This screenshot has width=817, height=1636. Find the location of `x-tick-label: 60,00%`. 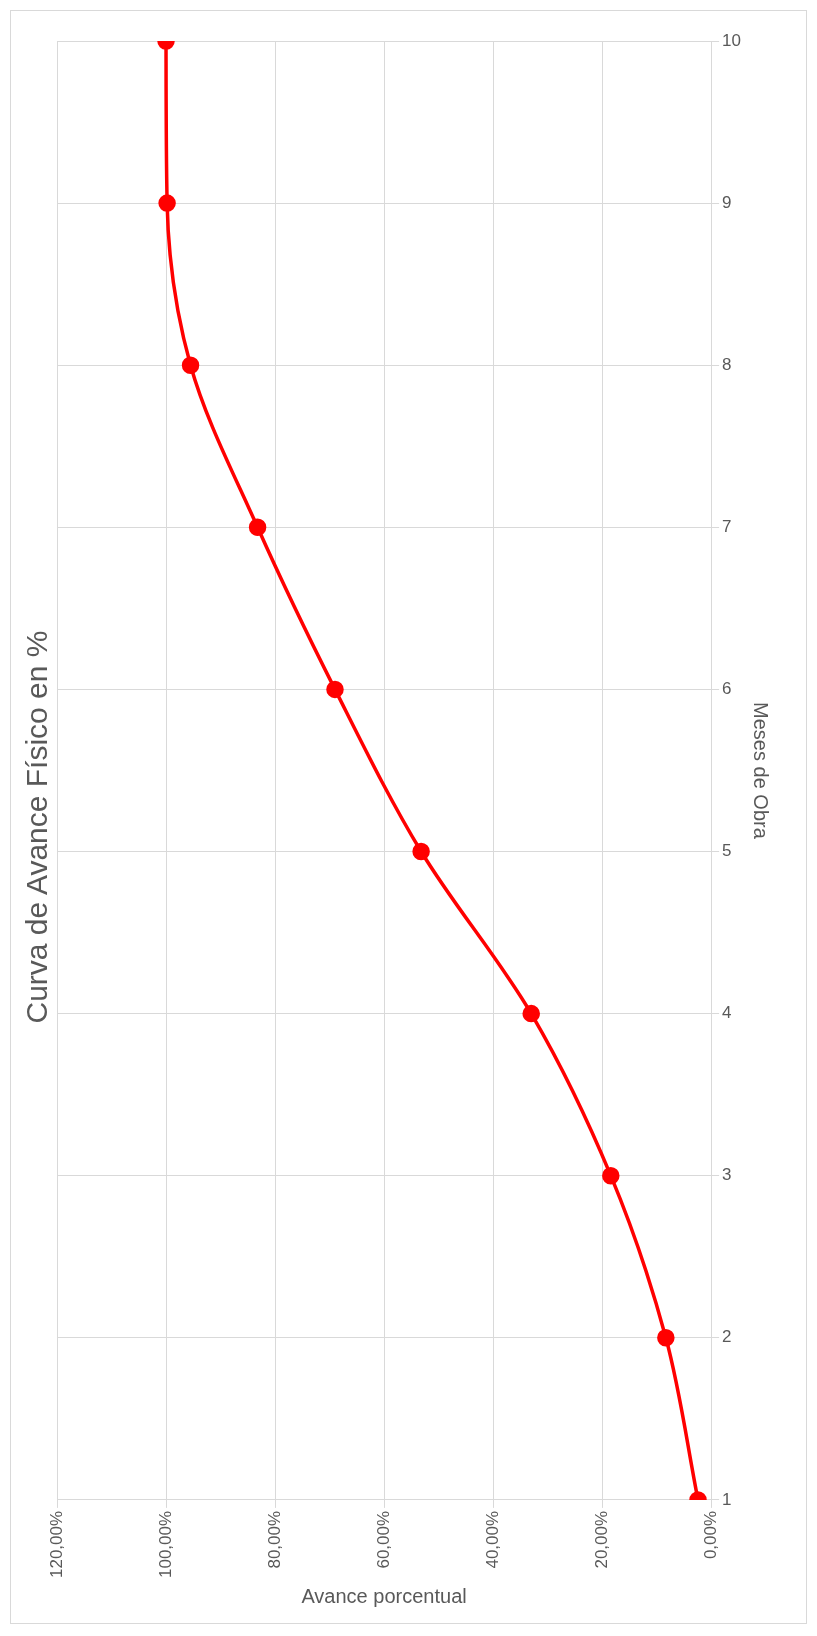

x-tick-label: 60,00% is located at coordinates (383, 1539).